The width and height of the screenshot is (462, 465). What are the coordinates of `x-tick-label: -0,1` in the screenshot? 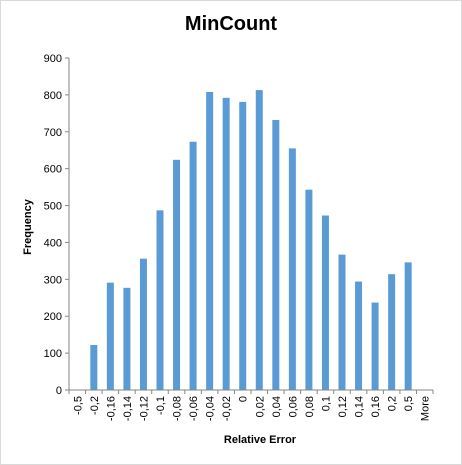 It's located at (161, 405).